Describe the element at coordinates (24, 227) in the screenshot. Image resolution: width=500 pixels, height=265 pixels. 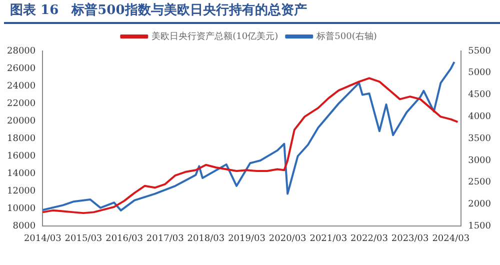
I see `y-tick-label: 8000` at that location.